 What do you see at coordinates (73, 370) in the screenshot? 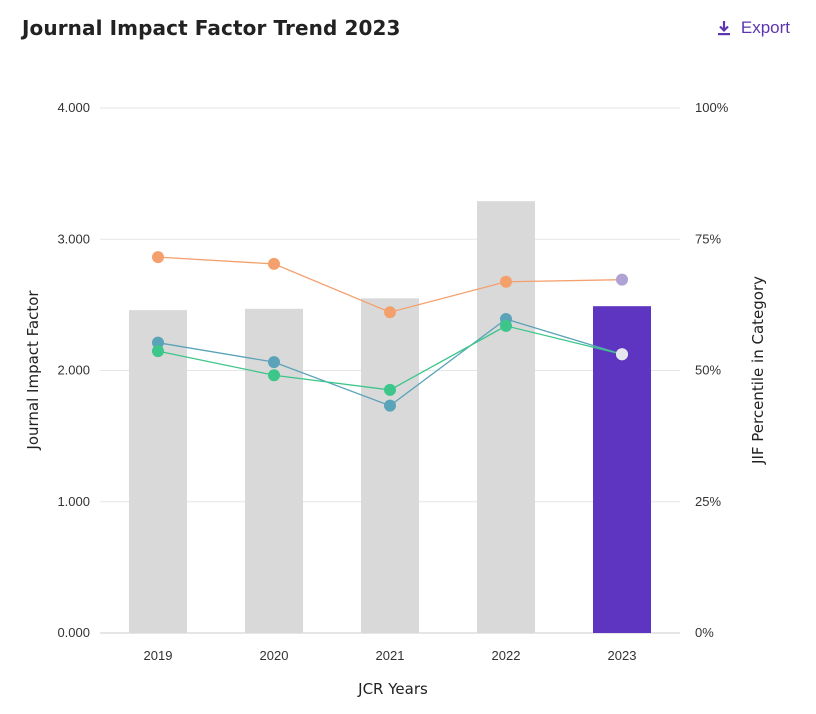
I see `y-tick-label: 2.000` at bounding box center [73, 370].